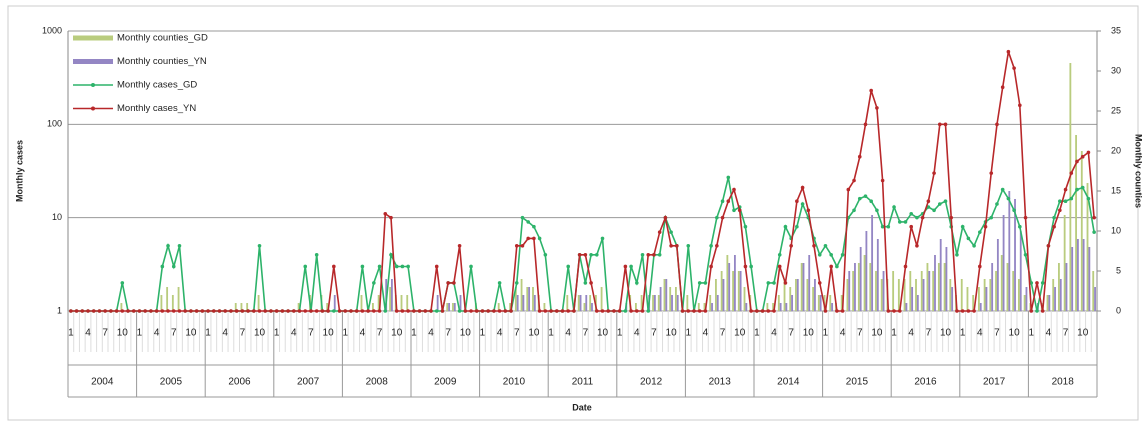 This screenshot has width=1146, height=425. I want to click on legend-label: Monthly cases_GD, so click(157, 85).